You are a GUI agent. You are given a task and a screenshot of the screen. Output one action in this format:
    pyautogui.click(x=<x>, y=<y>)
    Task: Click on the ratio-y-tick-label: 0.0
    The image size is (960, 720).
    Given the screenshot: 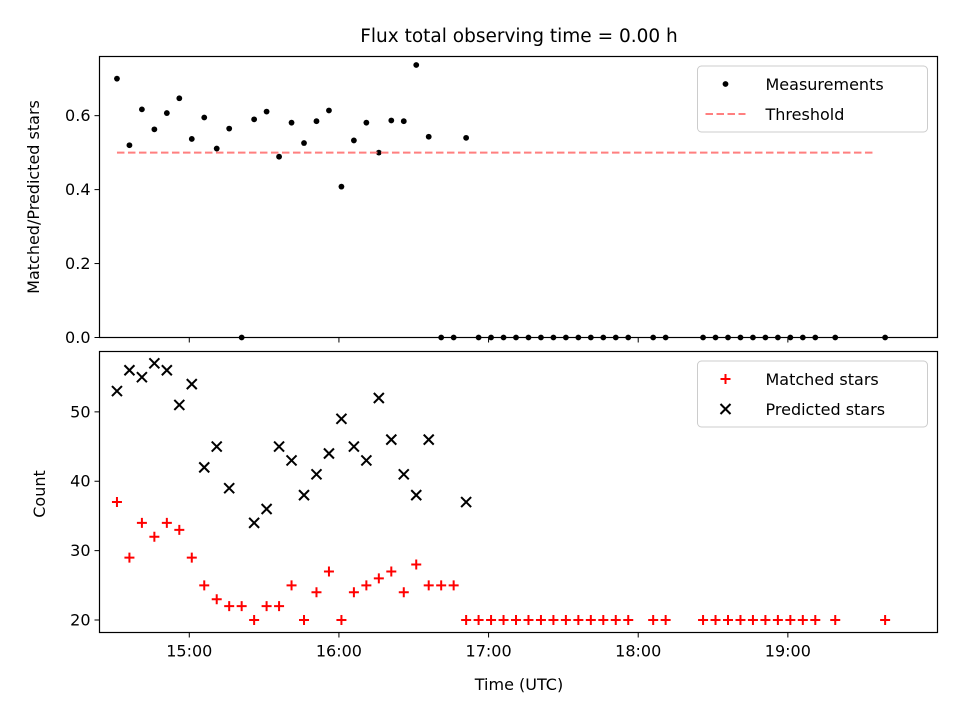 What is the action you would take?
    pyautogui.click(x=77, y=337)
    